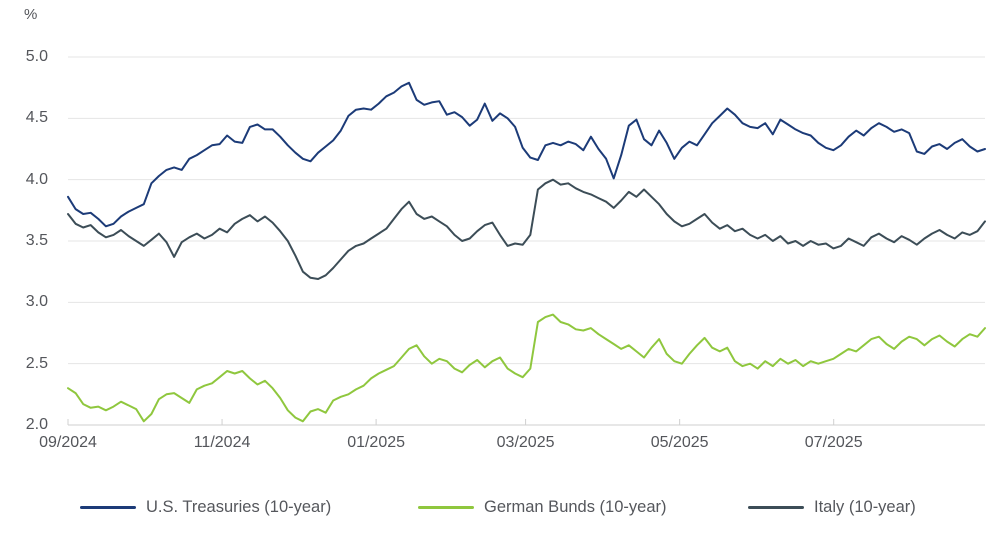  I want to click on legend-item-us-treasuries: U.S. Treasuries (10-year), so click(205, 507).